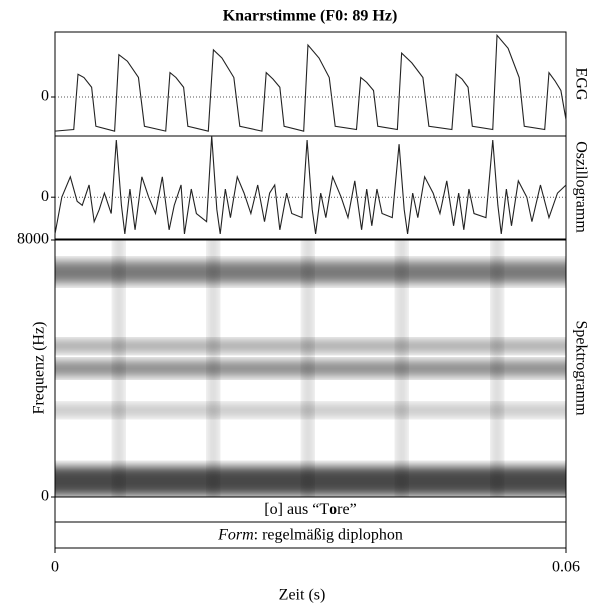 This screenshot has width=594, height=607. Describe the element at coordinates (33, 239) in the screenshot. I see `y-tick-label: 8000` at that location.